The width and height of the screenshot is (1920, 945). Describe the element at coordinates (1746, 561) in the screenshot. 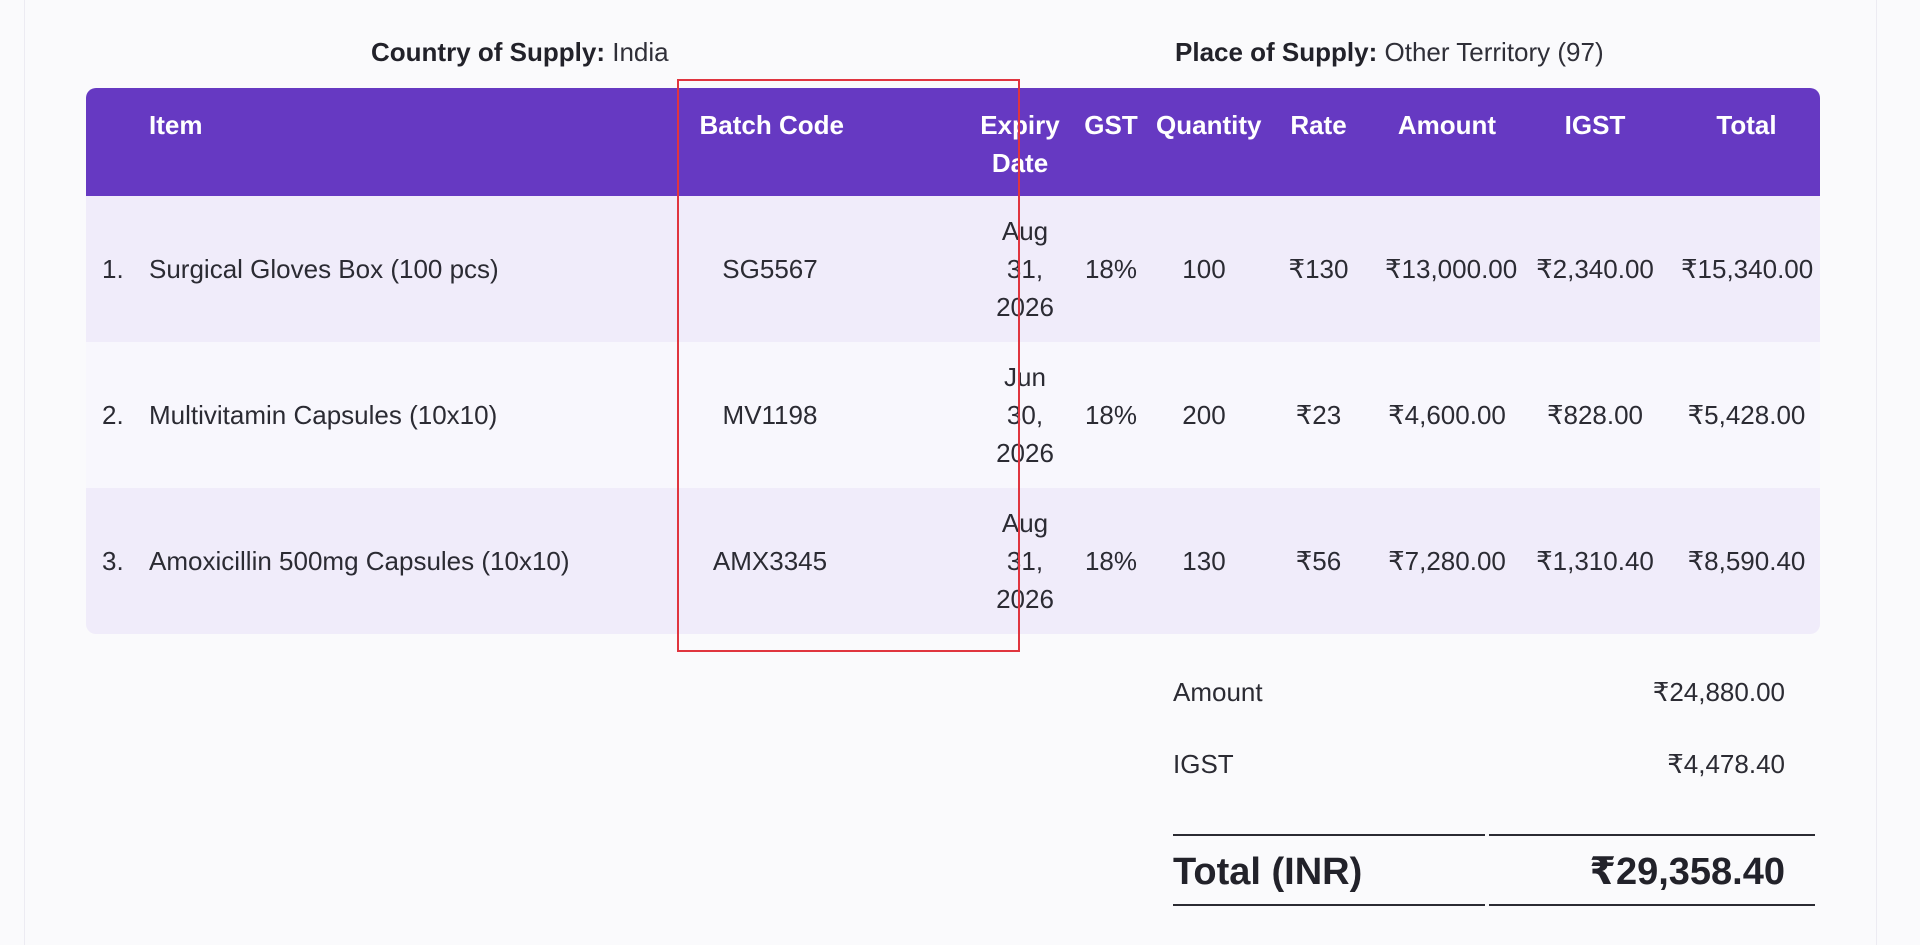

I see `row-total: ₹8,590.40` at that location.